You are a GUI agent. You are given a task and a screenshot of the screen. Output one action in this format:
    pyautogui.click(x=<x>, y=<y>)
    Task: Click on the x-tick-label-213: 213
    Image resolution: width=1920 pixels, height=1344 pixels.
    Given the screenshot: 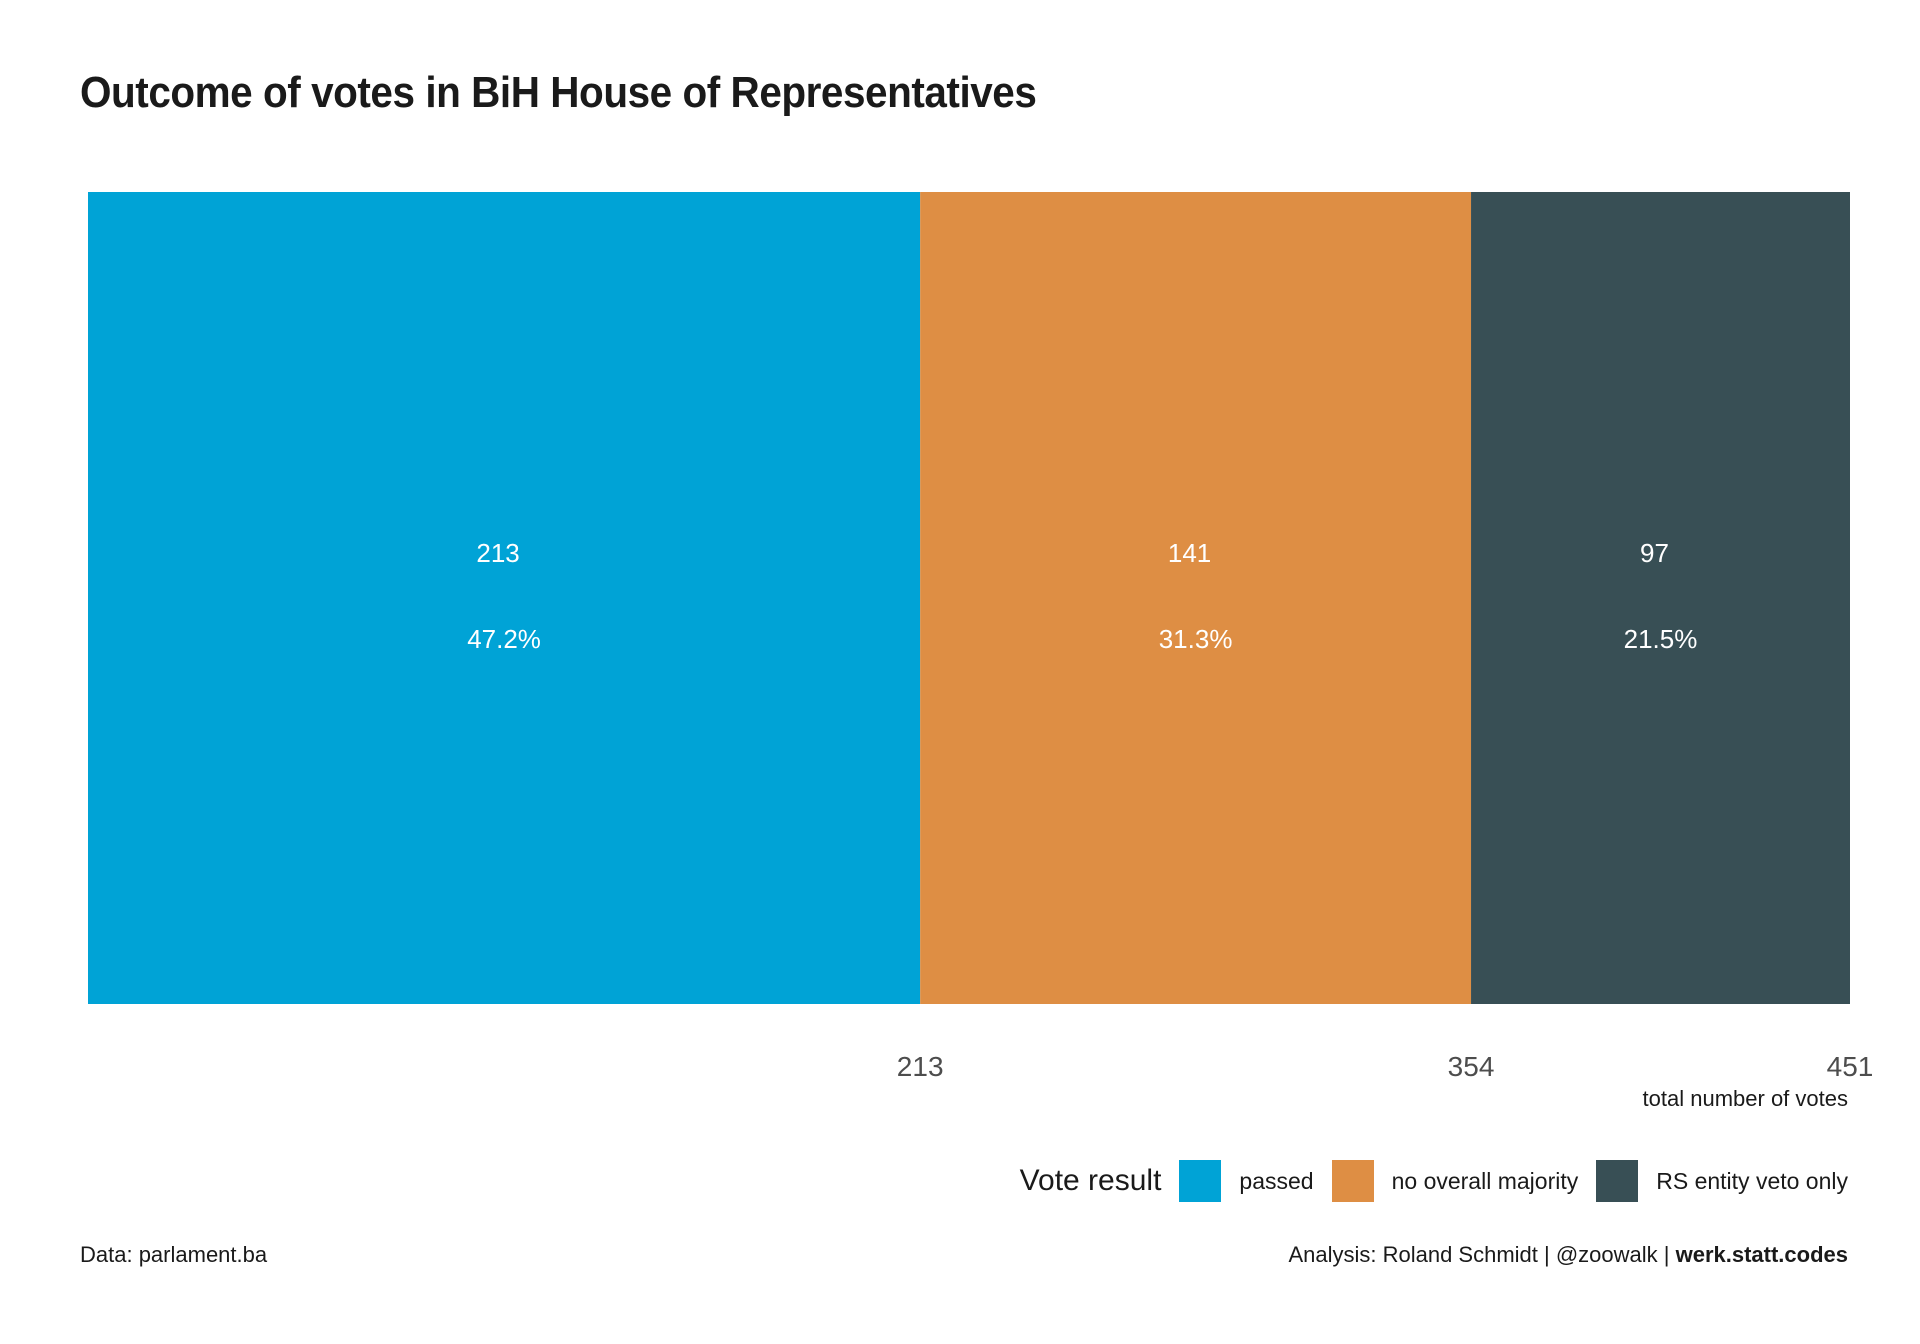 What is the action you would take?
    pyautogui.click(x=920, y=1066)
    